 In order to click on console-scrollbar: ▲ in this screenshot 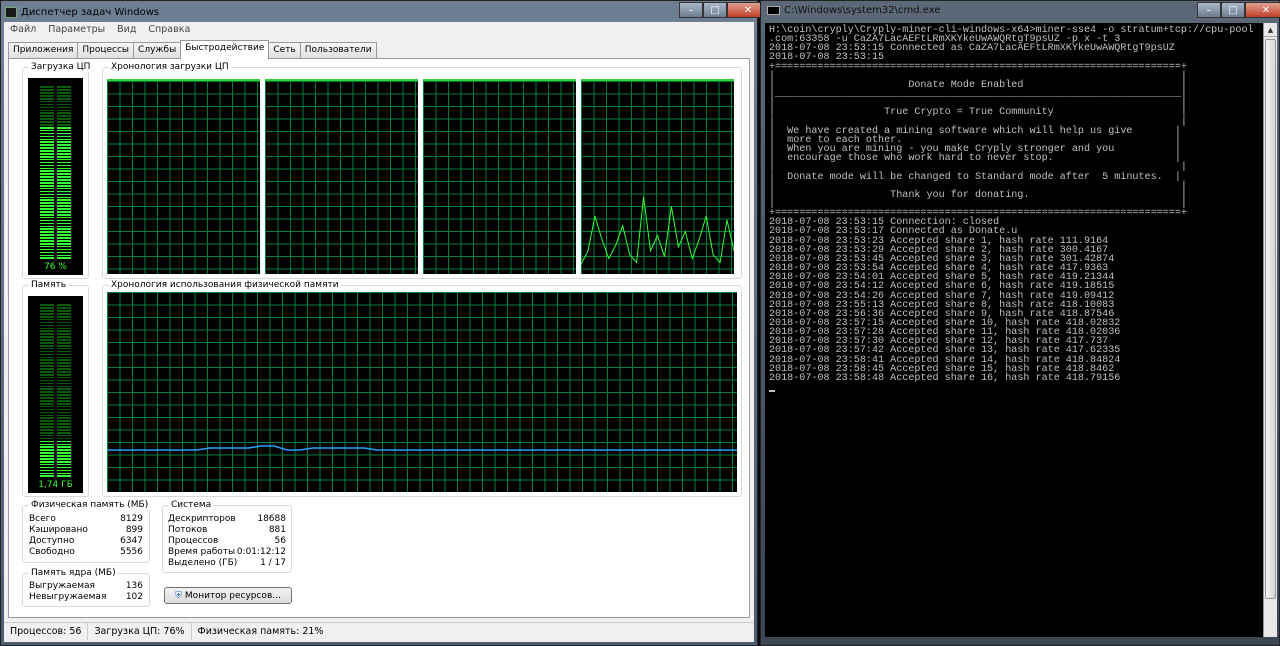, I will do `click(1270, 330)`.